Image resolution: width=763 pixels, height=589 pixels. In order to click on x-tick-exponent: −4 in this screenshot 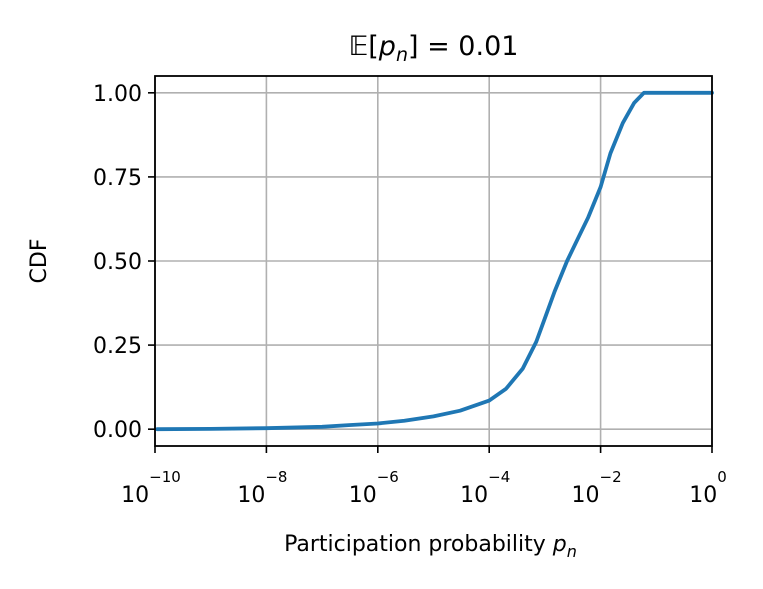, I will do `click(499, 477)`.